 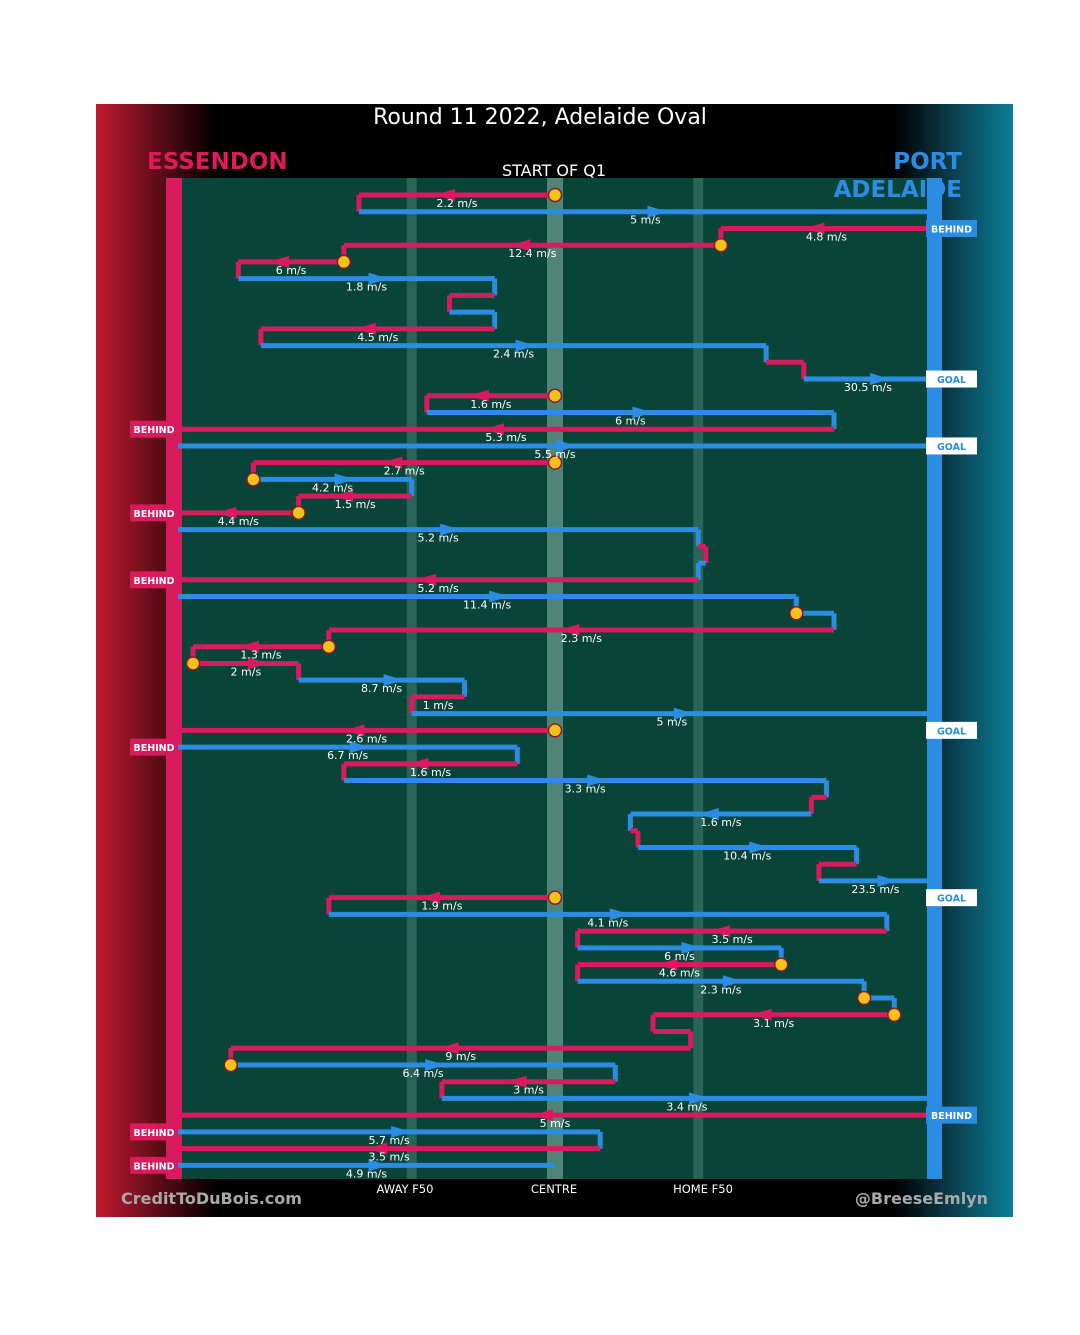 What do you see at coordinates (554, 170) in the screenshot?
I see `quarter-label: START OF Q1` at bounding box center [554, 170].